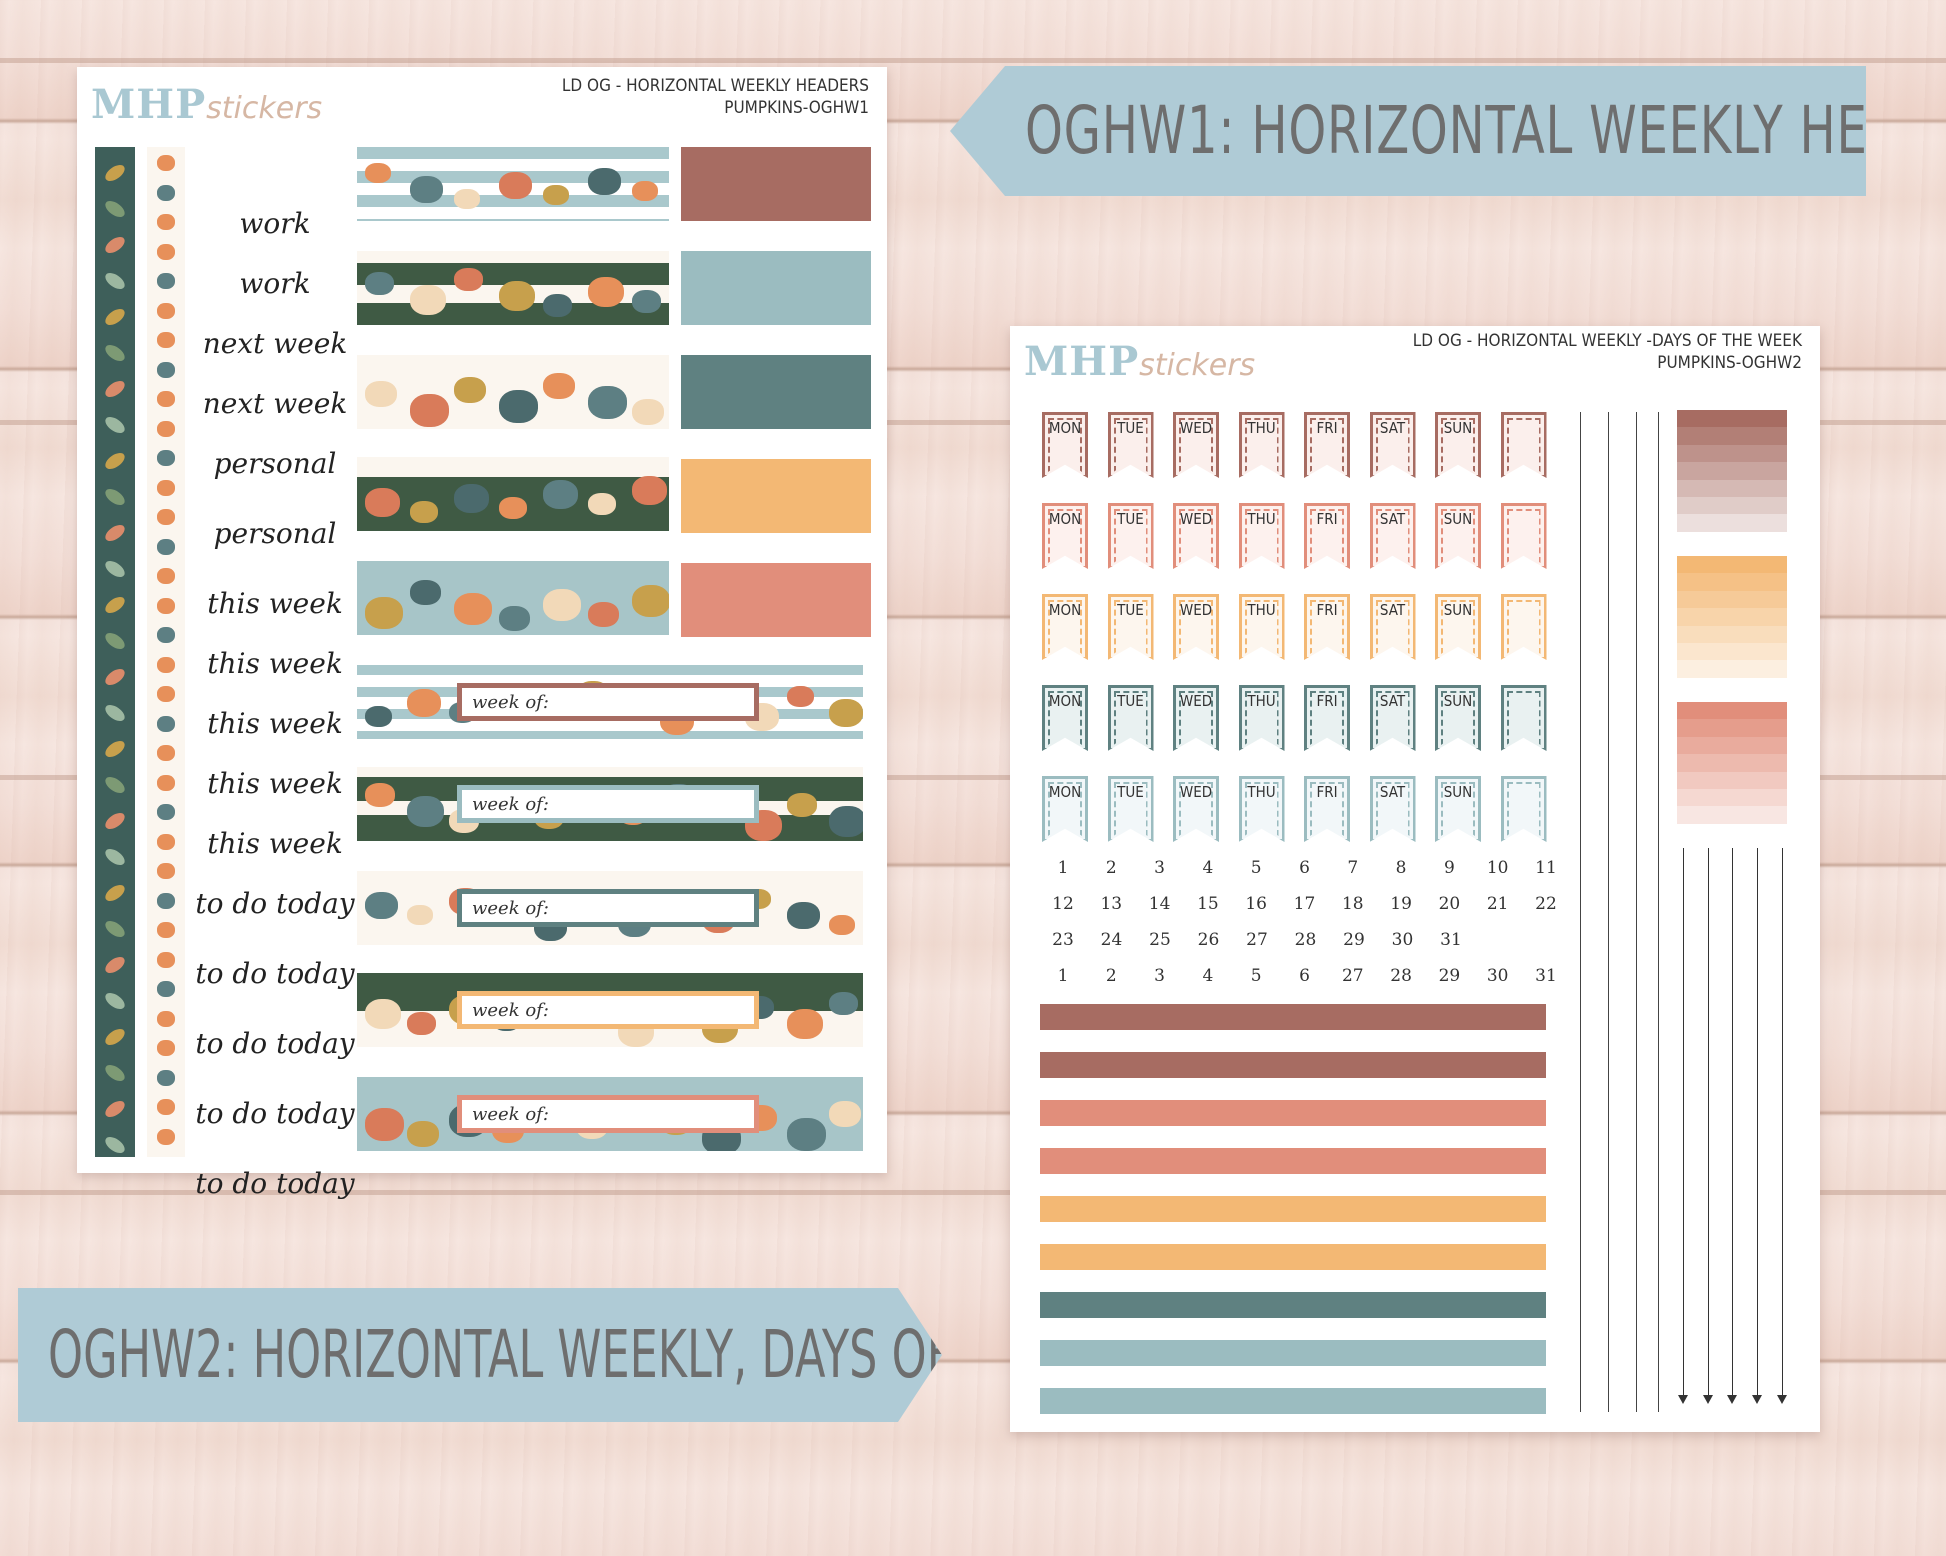 This screenshot has width=1946, height=1556. I want to click on vertical-line, so click(1658, 912).